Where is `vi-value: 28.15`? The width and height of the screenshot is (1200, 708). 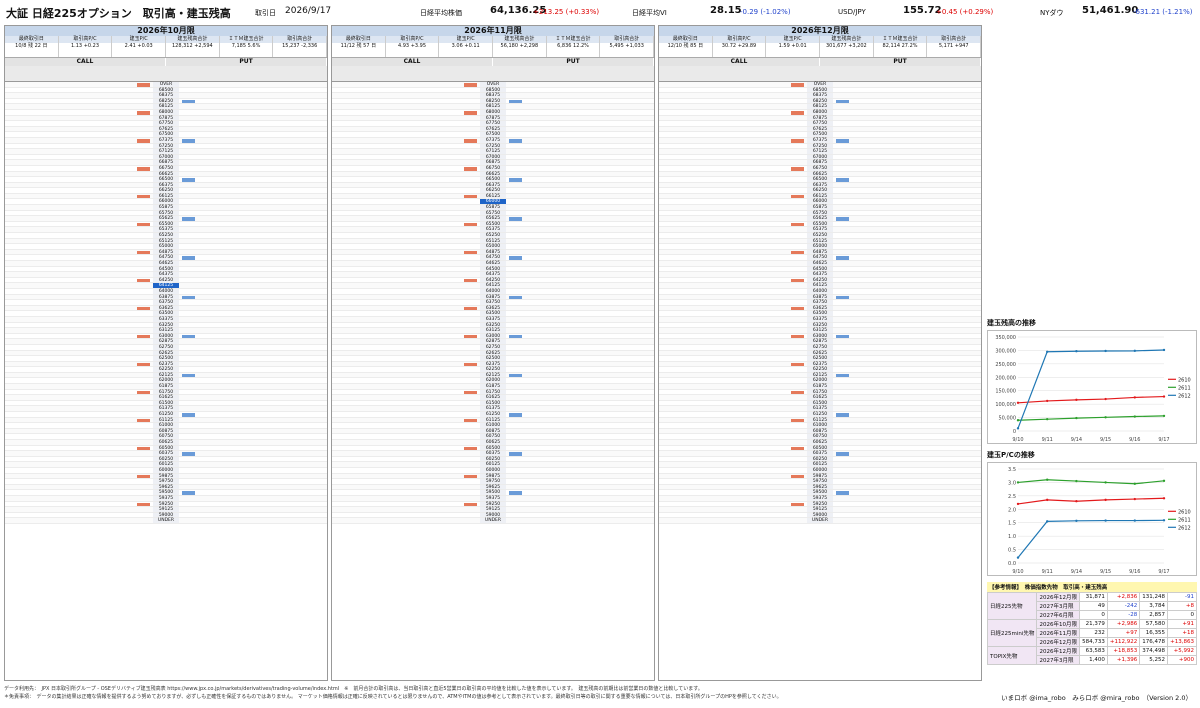 vi-value: 28.15 is located at coordinates (726, 10).